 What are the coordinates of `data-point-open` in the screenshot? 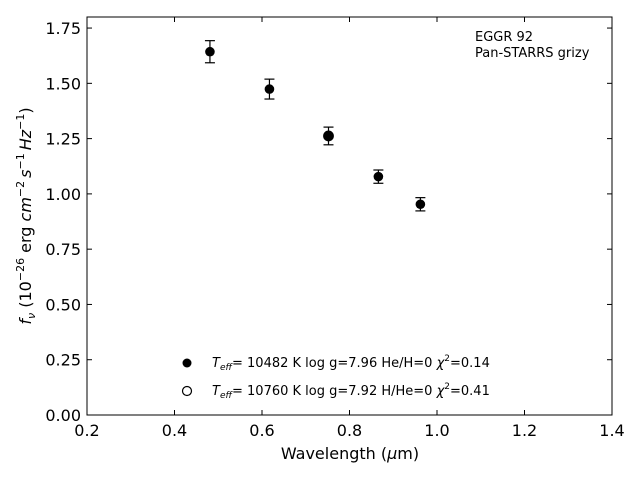 It's located at (328, 136).